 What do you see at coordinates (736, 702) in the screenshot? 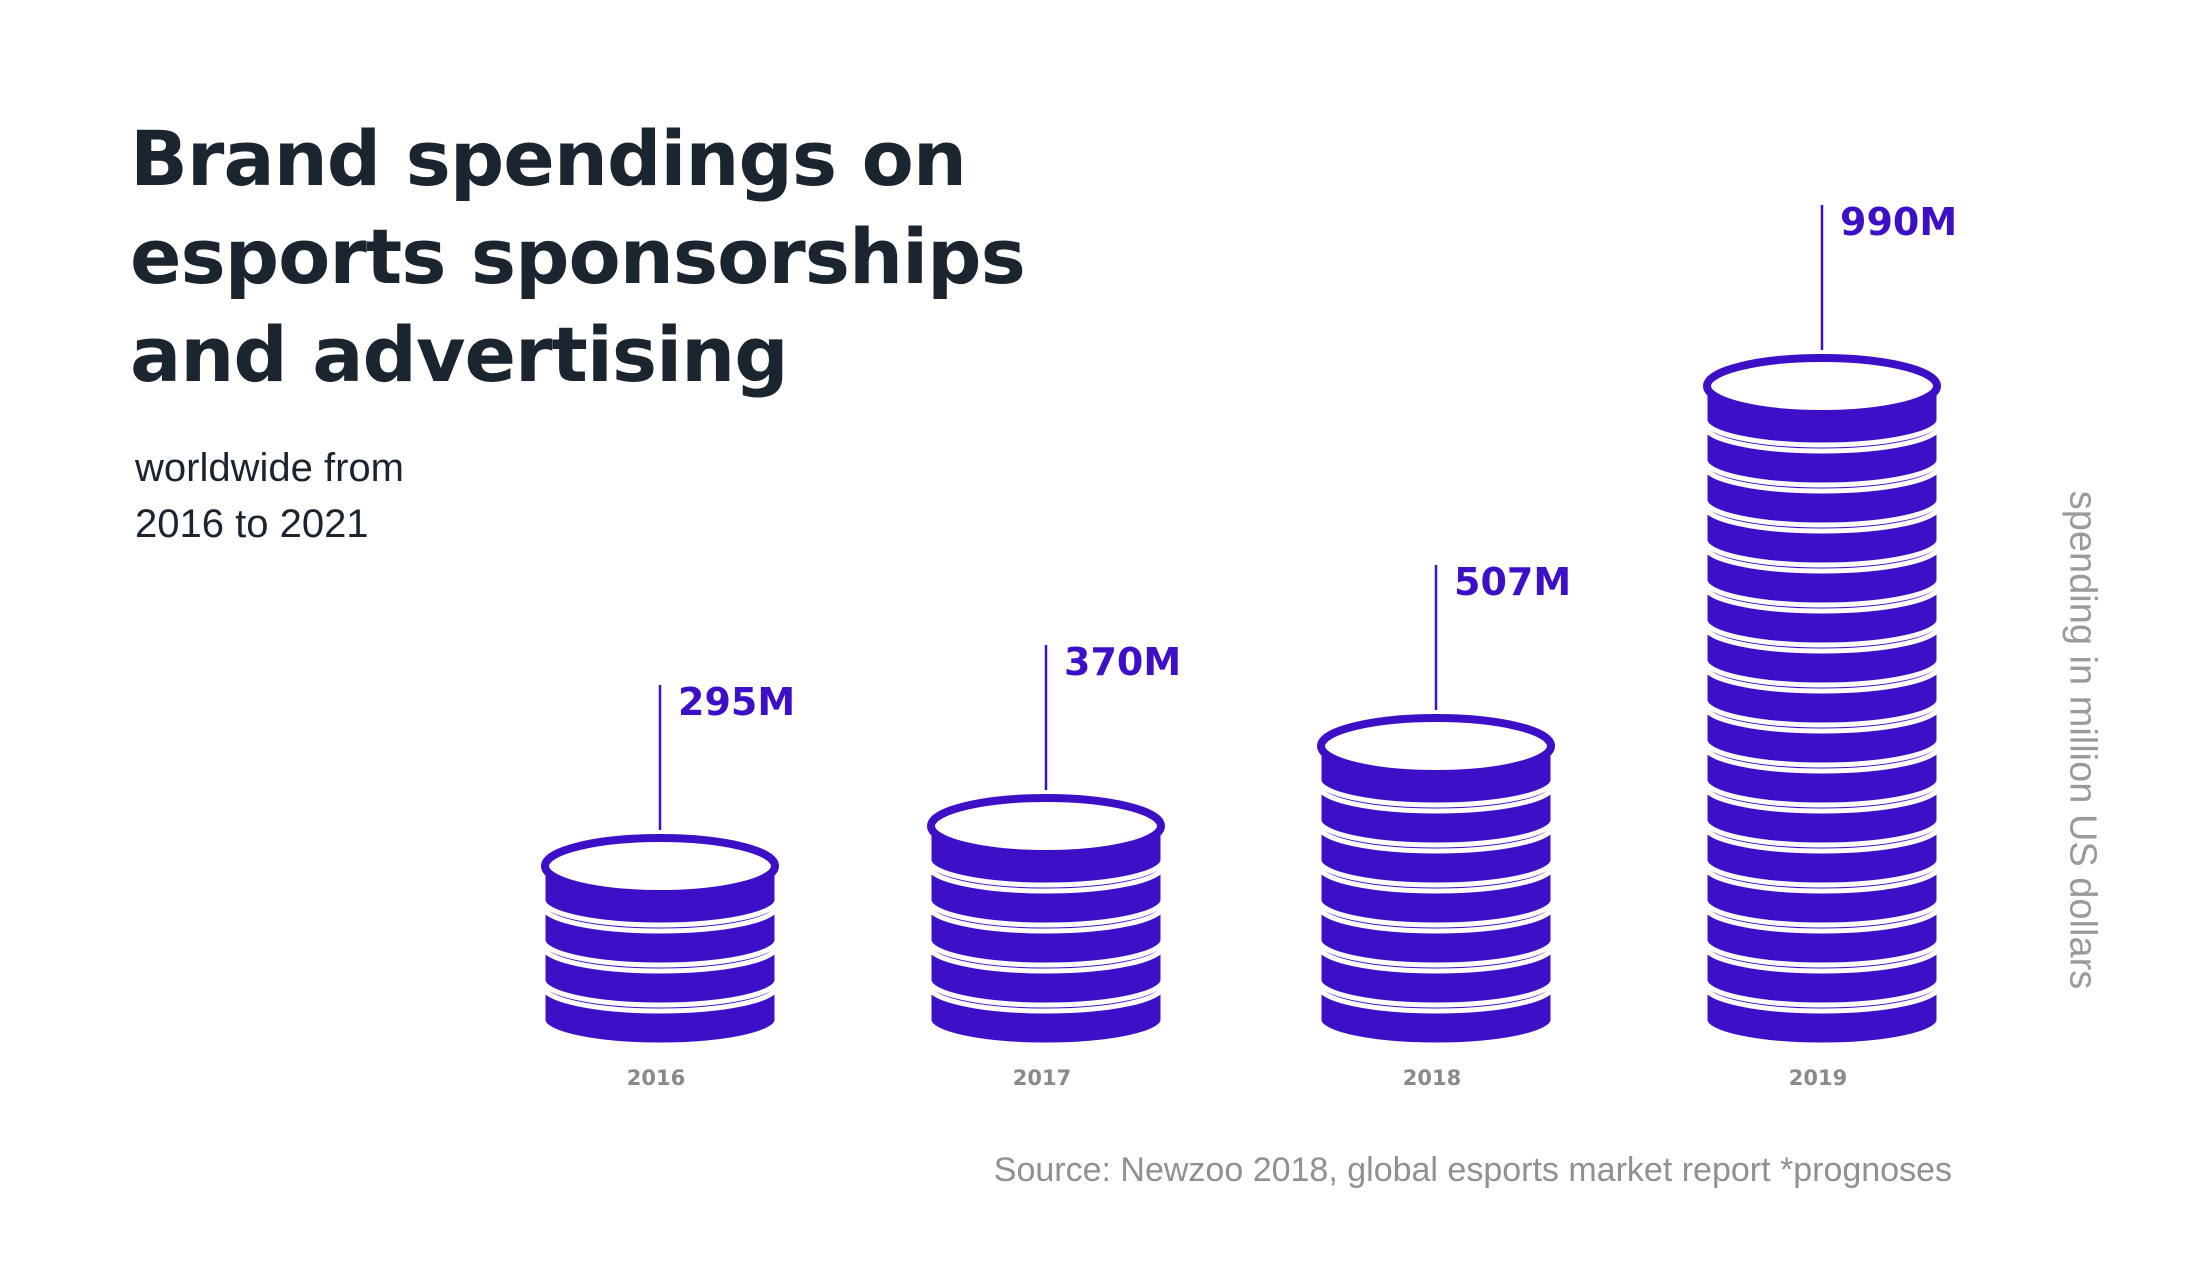
I see `value-label: 295M` at bounding box center [736, 702].